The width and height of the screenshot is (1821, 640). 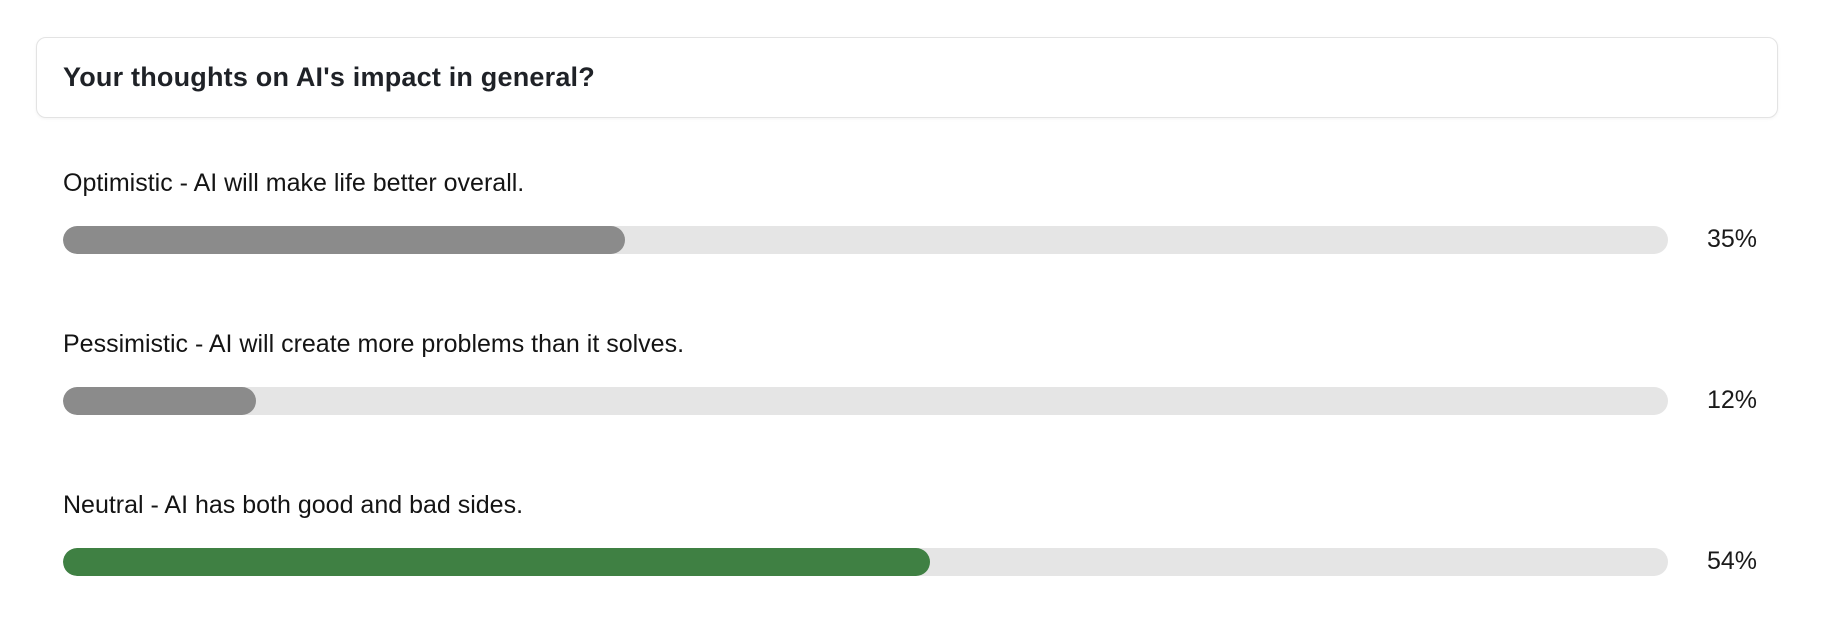 I want to click on option-bar-row: 12%, so click(x=910, y=400).